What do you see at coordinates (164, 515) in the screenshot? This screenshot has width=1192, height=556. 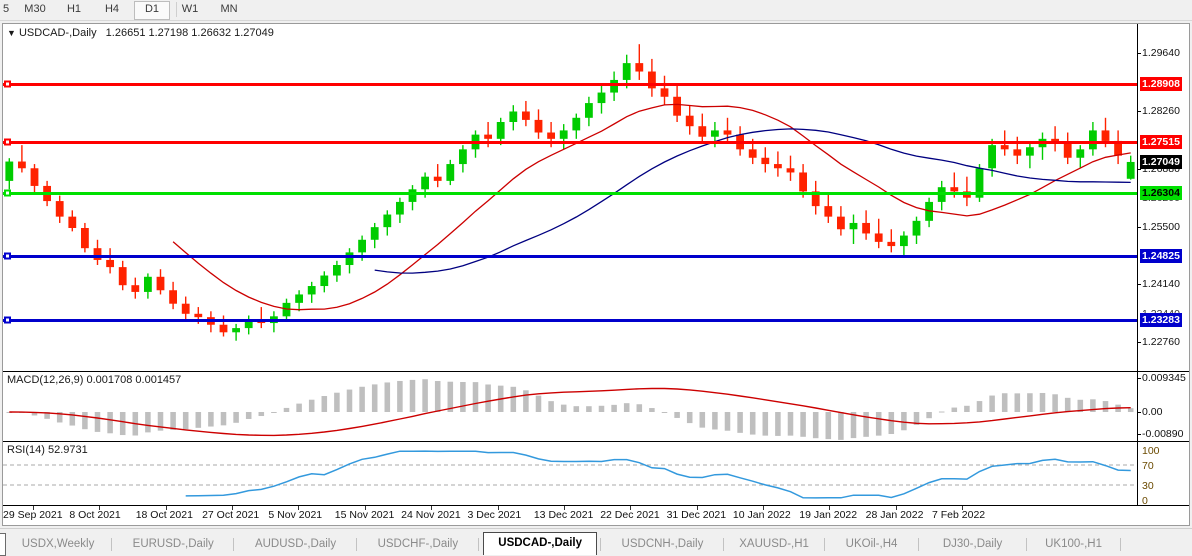 I see `date-tick-label: 18 Oct 2021` at bounding box center [164, 515].